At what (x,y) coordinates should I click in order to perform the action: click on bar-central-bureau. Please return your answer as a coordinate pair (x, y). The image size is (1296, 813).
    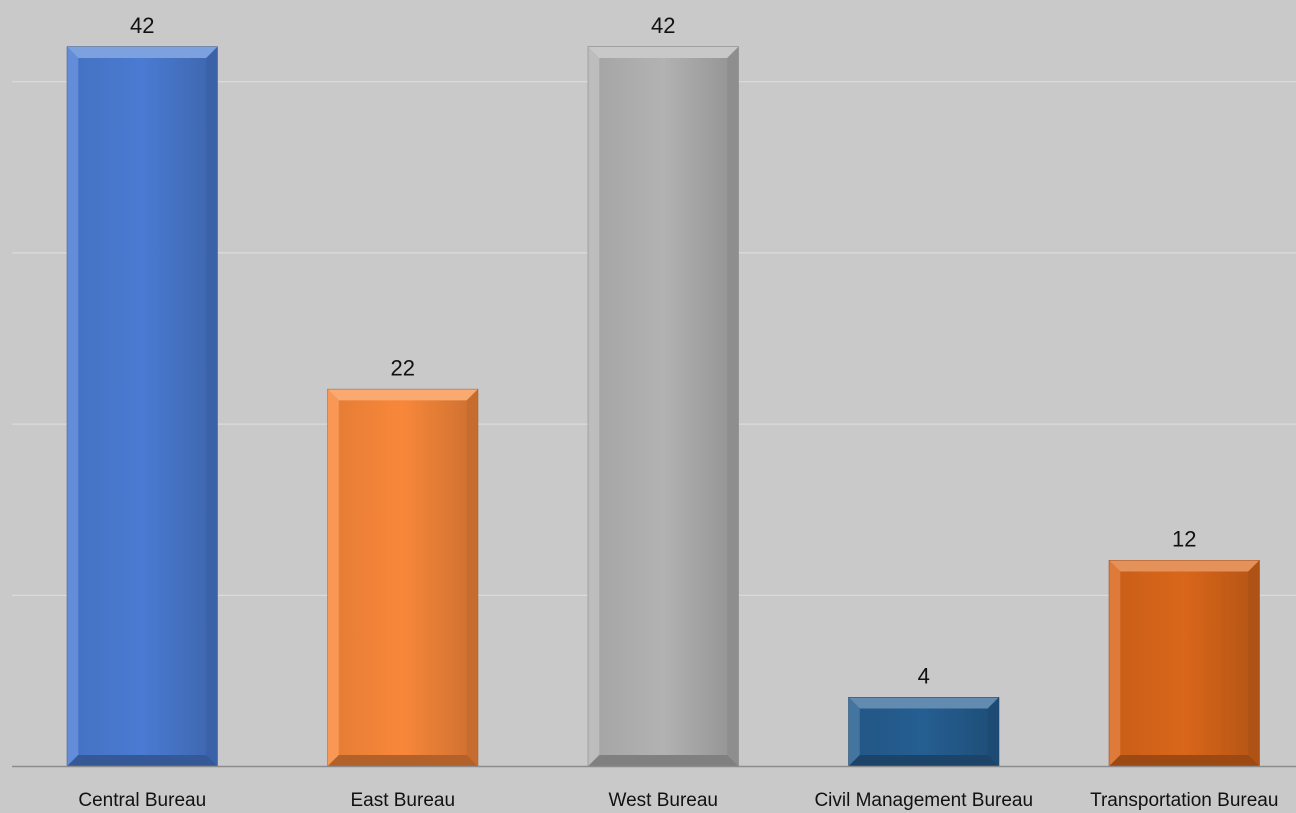
    Looking at the image, I should click on (142, 406).